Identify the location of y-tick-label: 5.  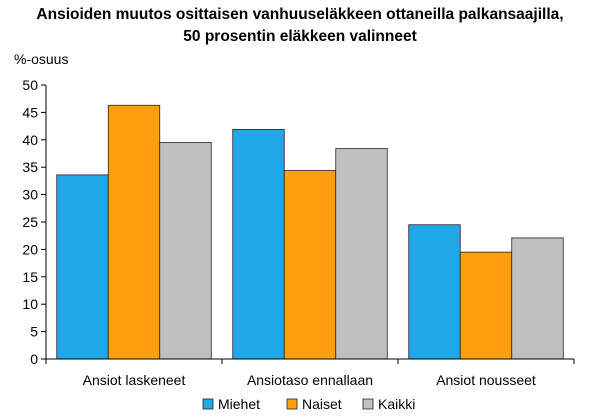
(34, 332).